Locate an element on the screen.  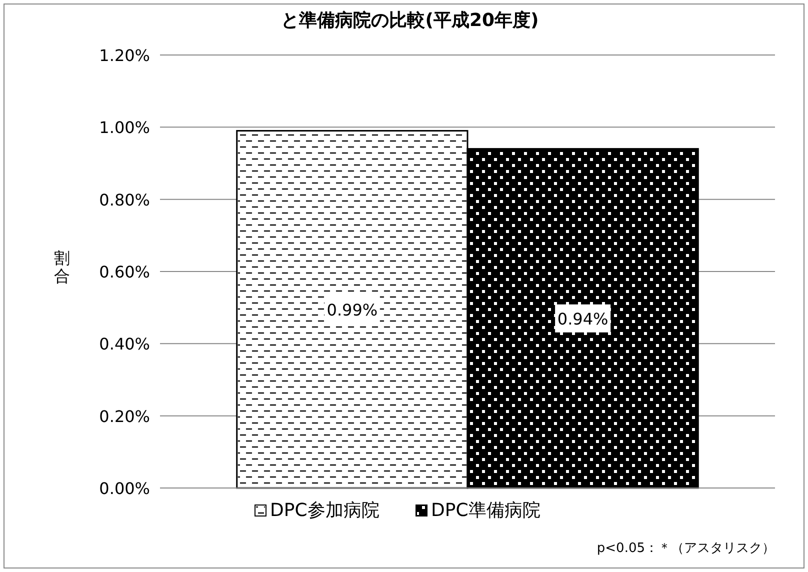
text: 0.99% is located at coordinates (352, 310).